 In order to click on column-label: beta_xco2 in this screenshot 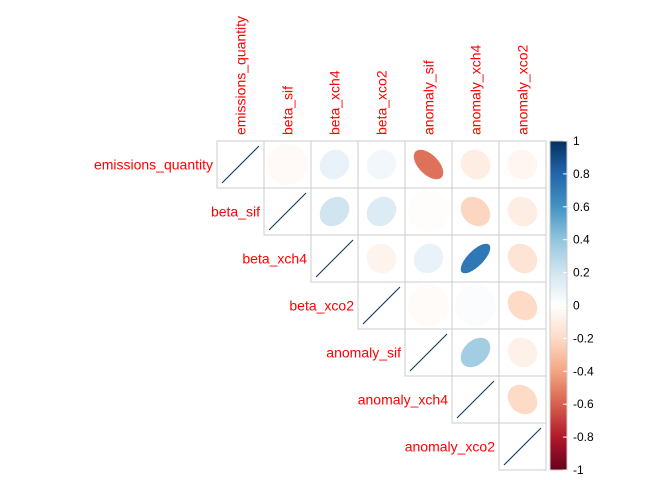, I will do `click(382, 102)`.